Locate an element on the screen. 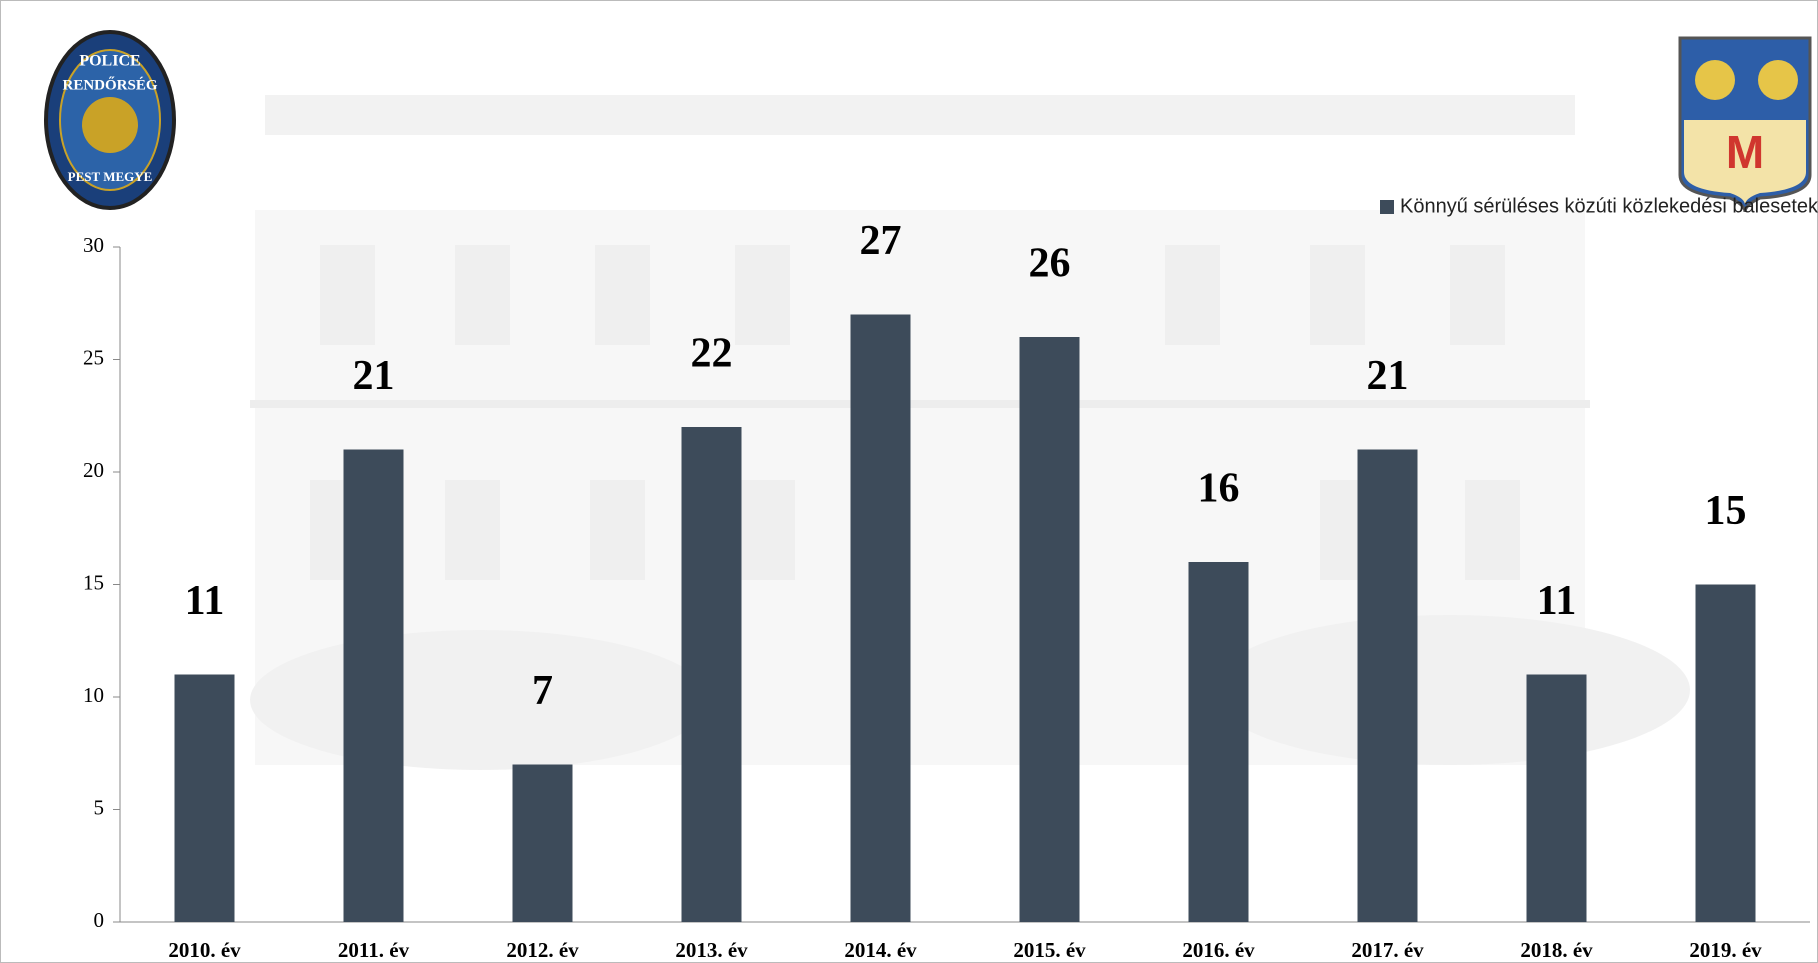  x-tick-label: 2015. év is located at coordinates (1049, 950).